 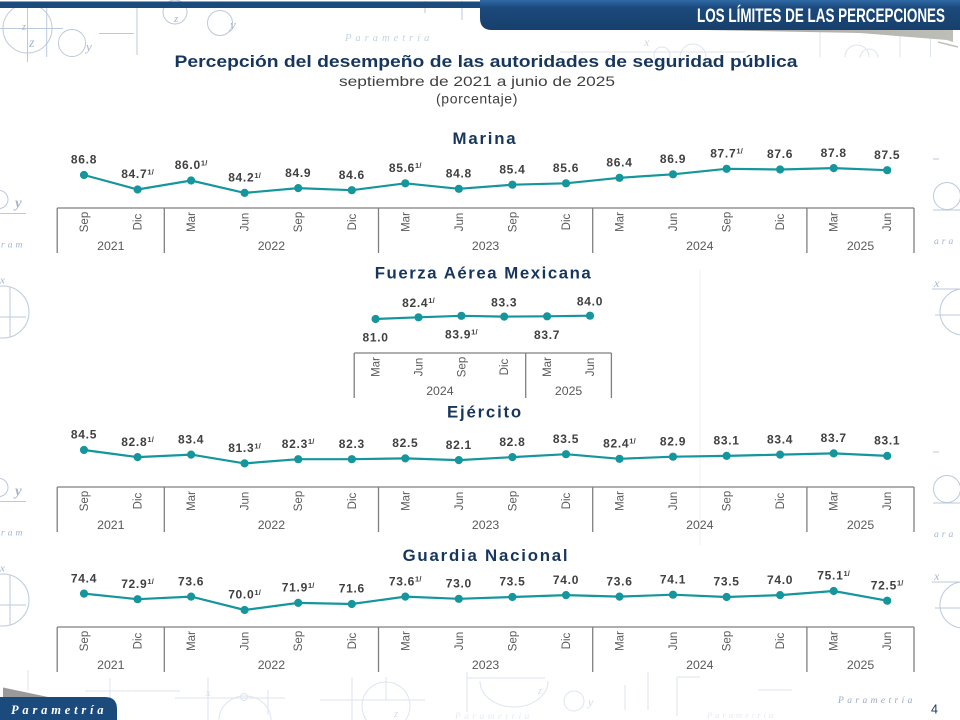 I want to click on svg-text: 82.8, so click(x=512, y=442).